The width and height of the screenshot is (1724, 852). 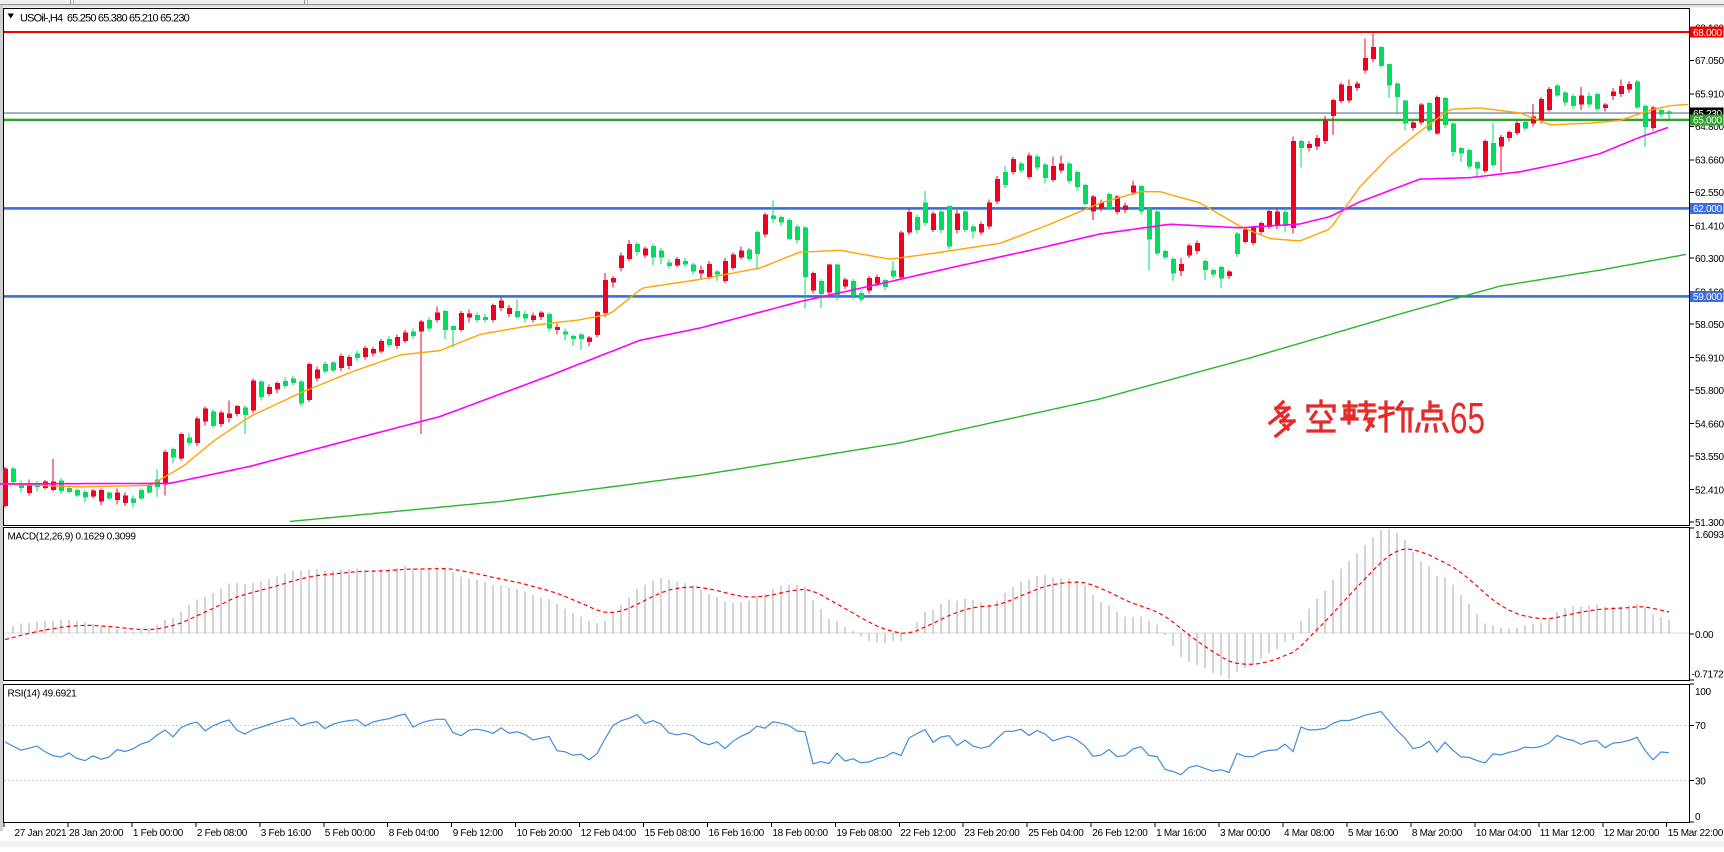 I want to click on svg-text: 65.910, so click(x=1709, y=95).